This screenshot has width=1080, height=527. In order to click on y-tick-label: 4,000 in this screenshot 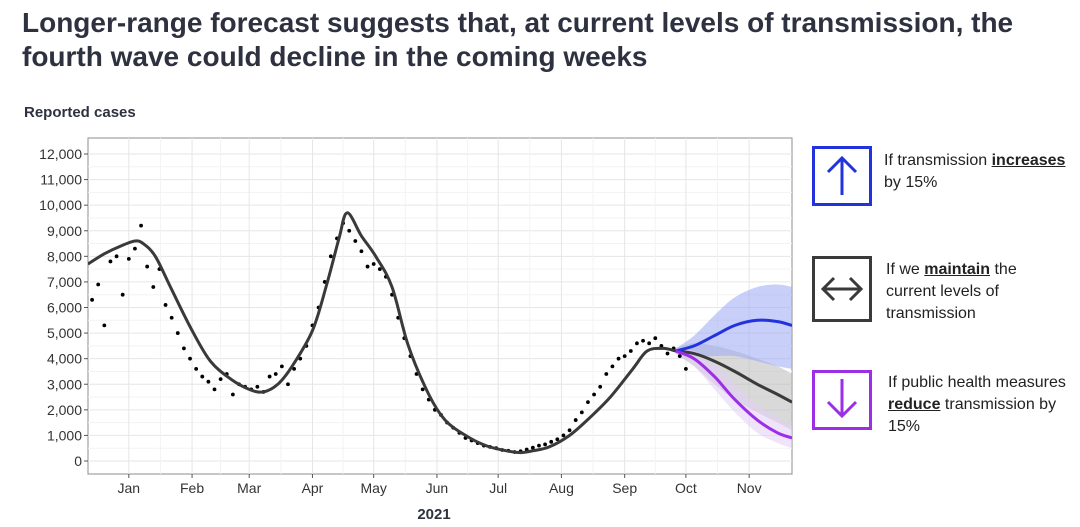, I will do `click(64, 359)`.